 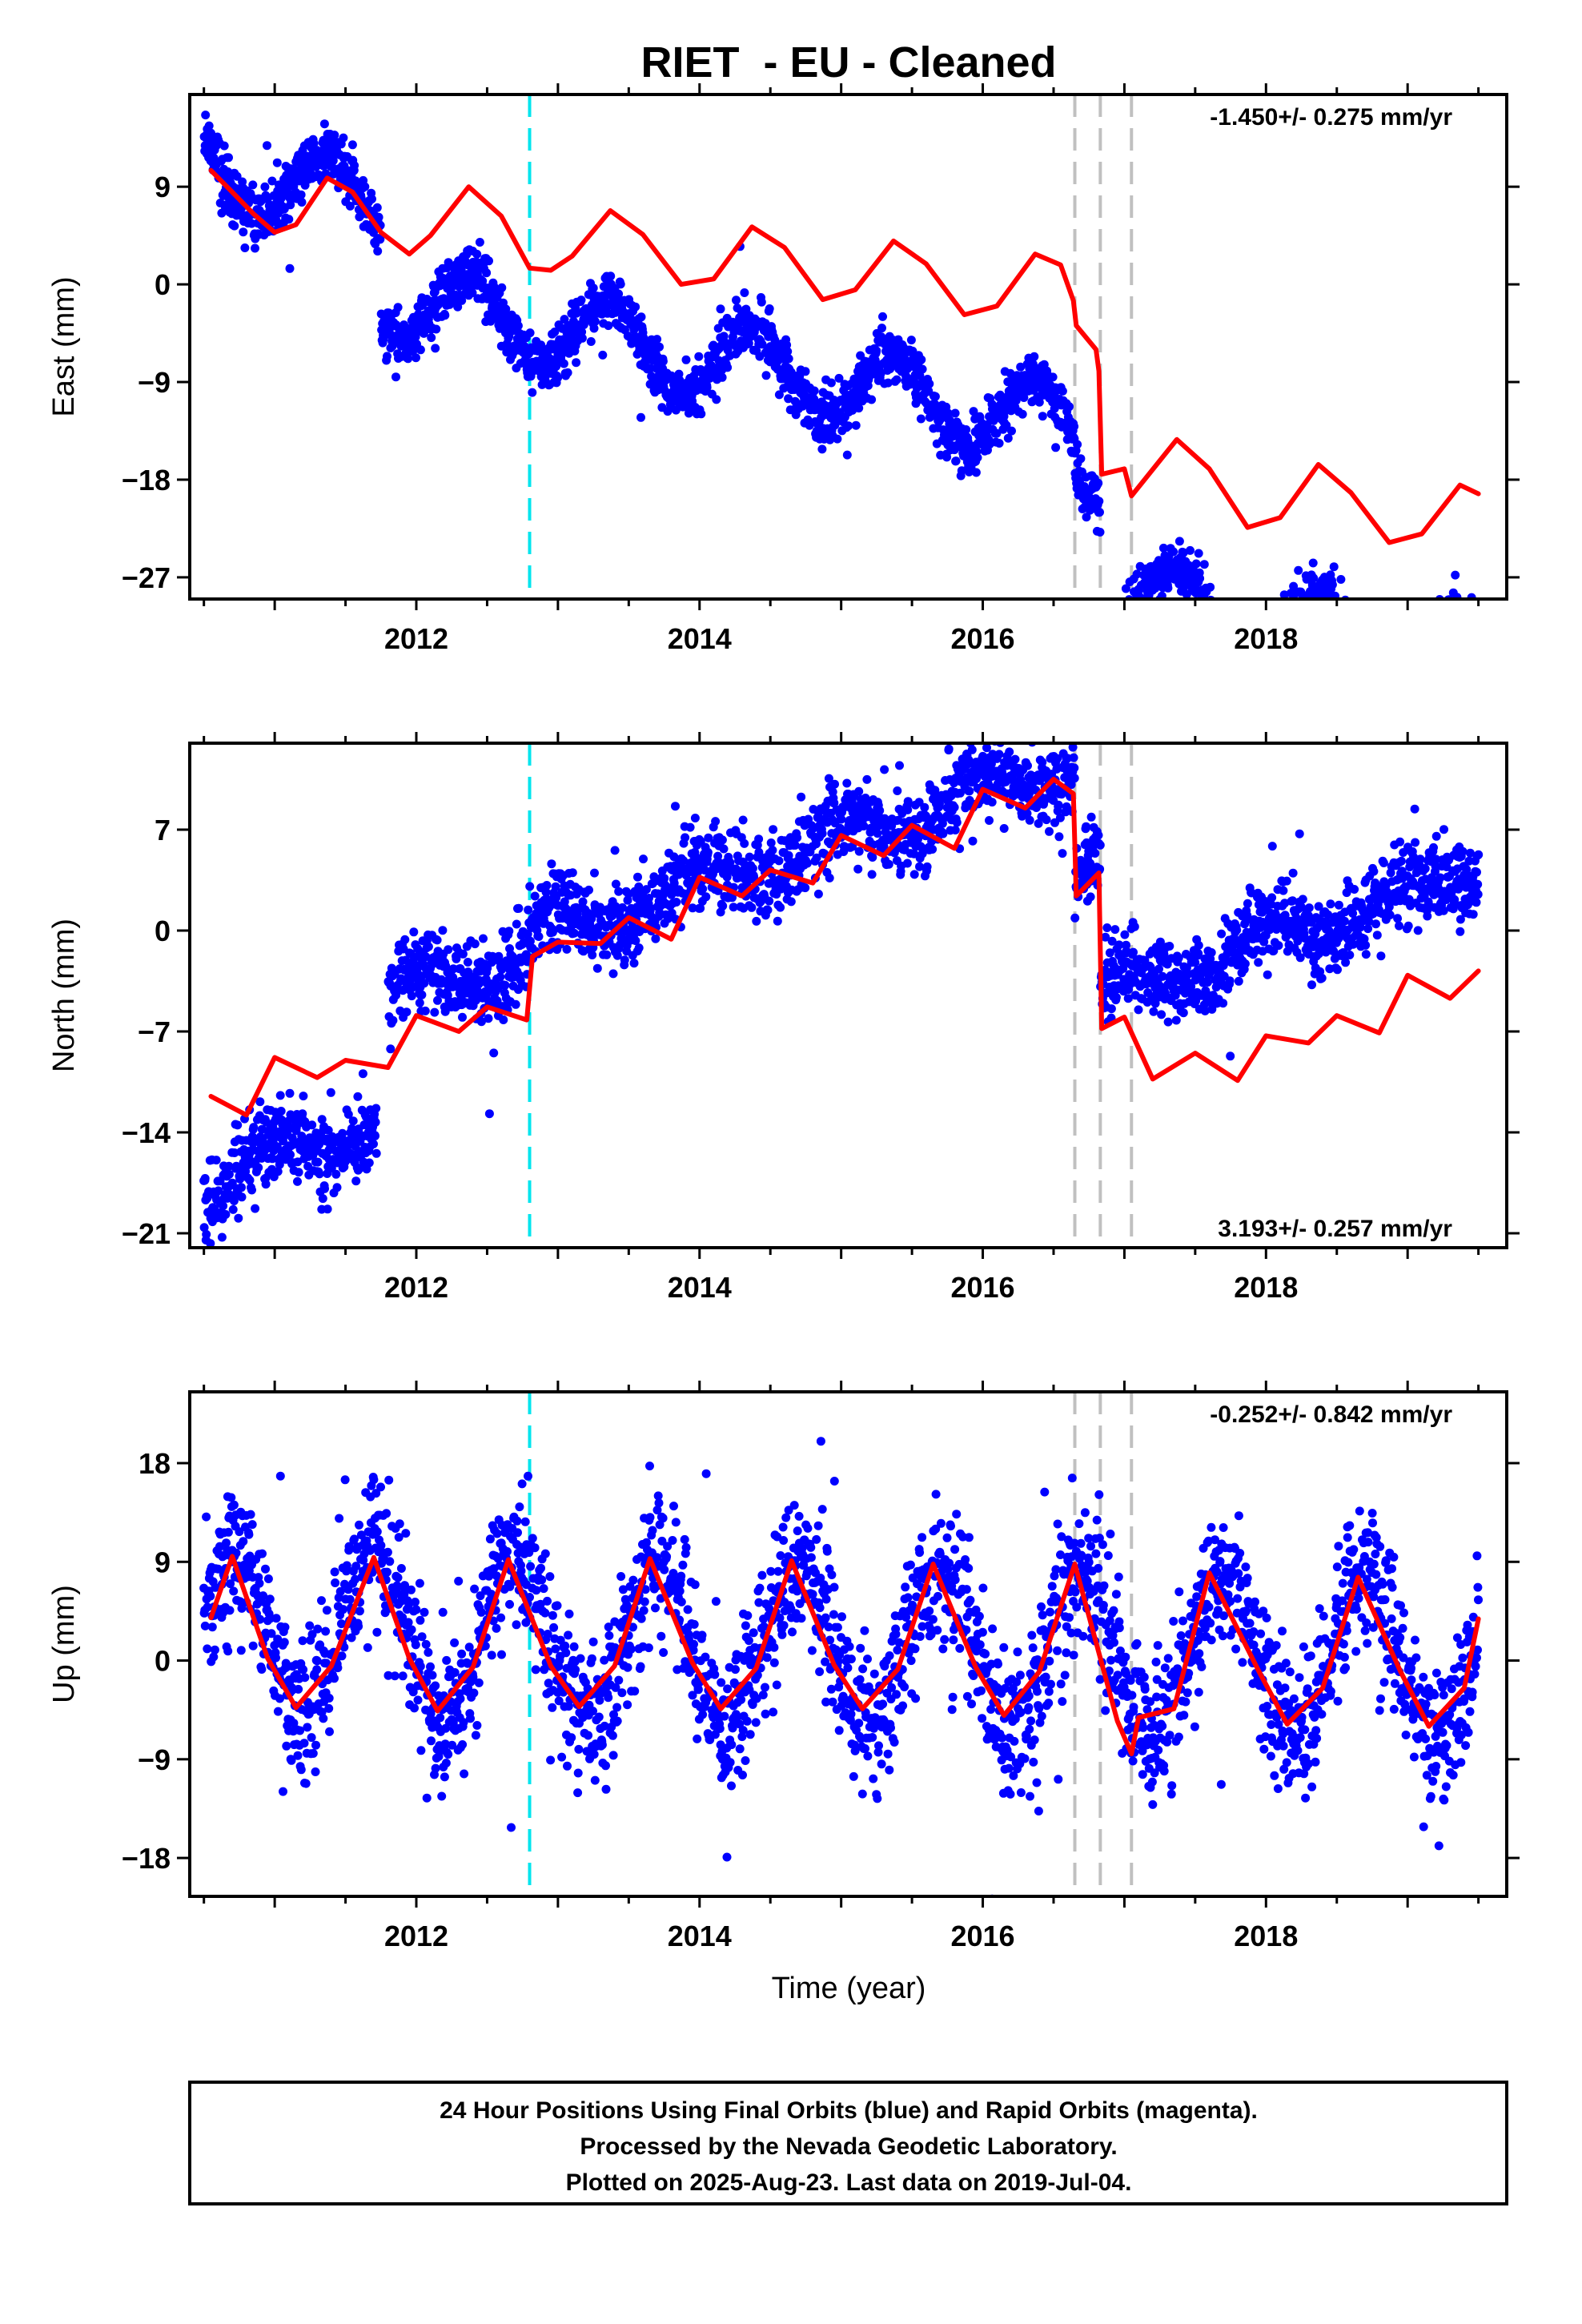 I want to click on model-line, so click(x=845, y=356).